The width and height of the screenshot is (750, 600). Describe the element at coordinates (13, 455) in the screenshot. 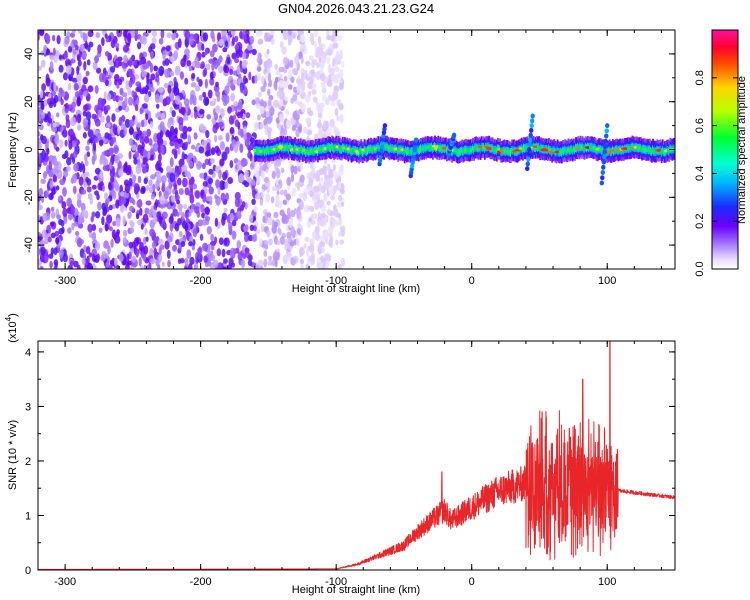

I see `snr-y-label: SNR (10 * v/v)` at that location.